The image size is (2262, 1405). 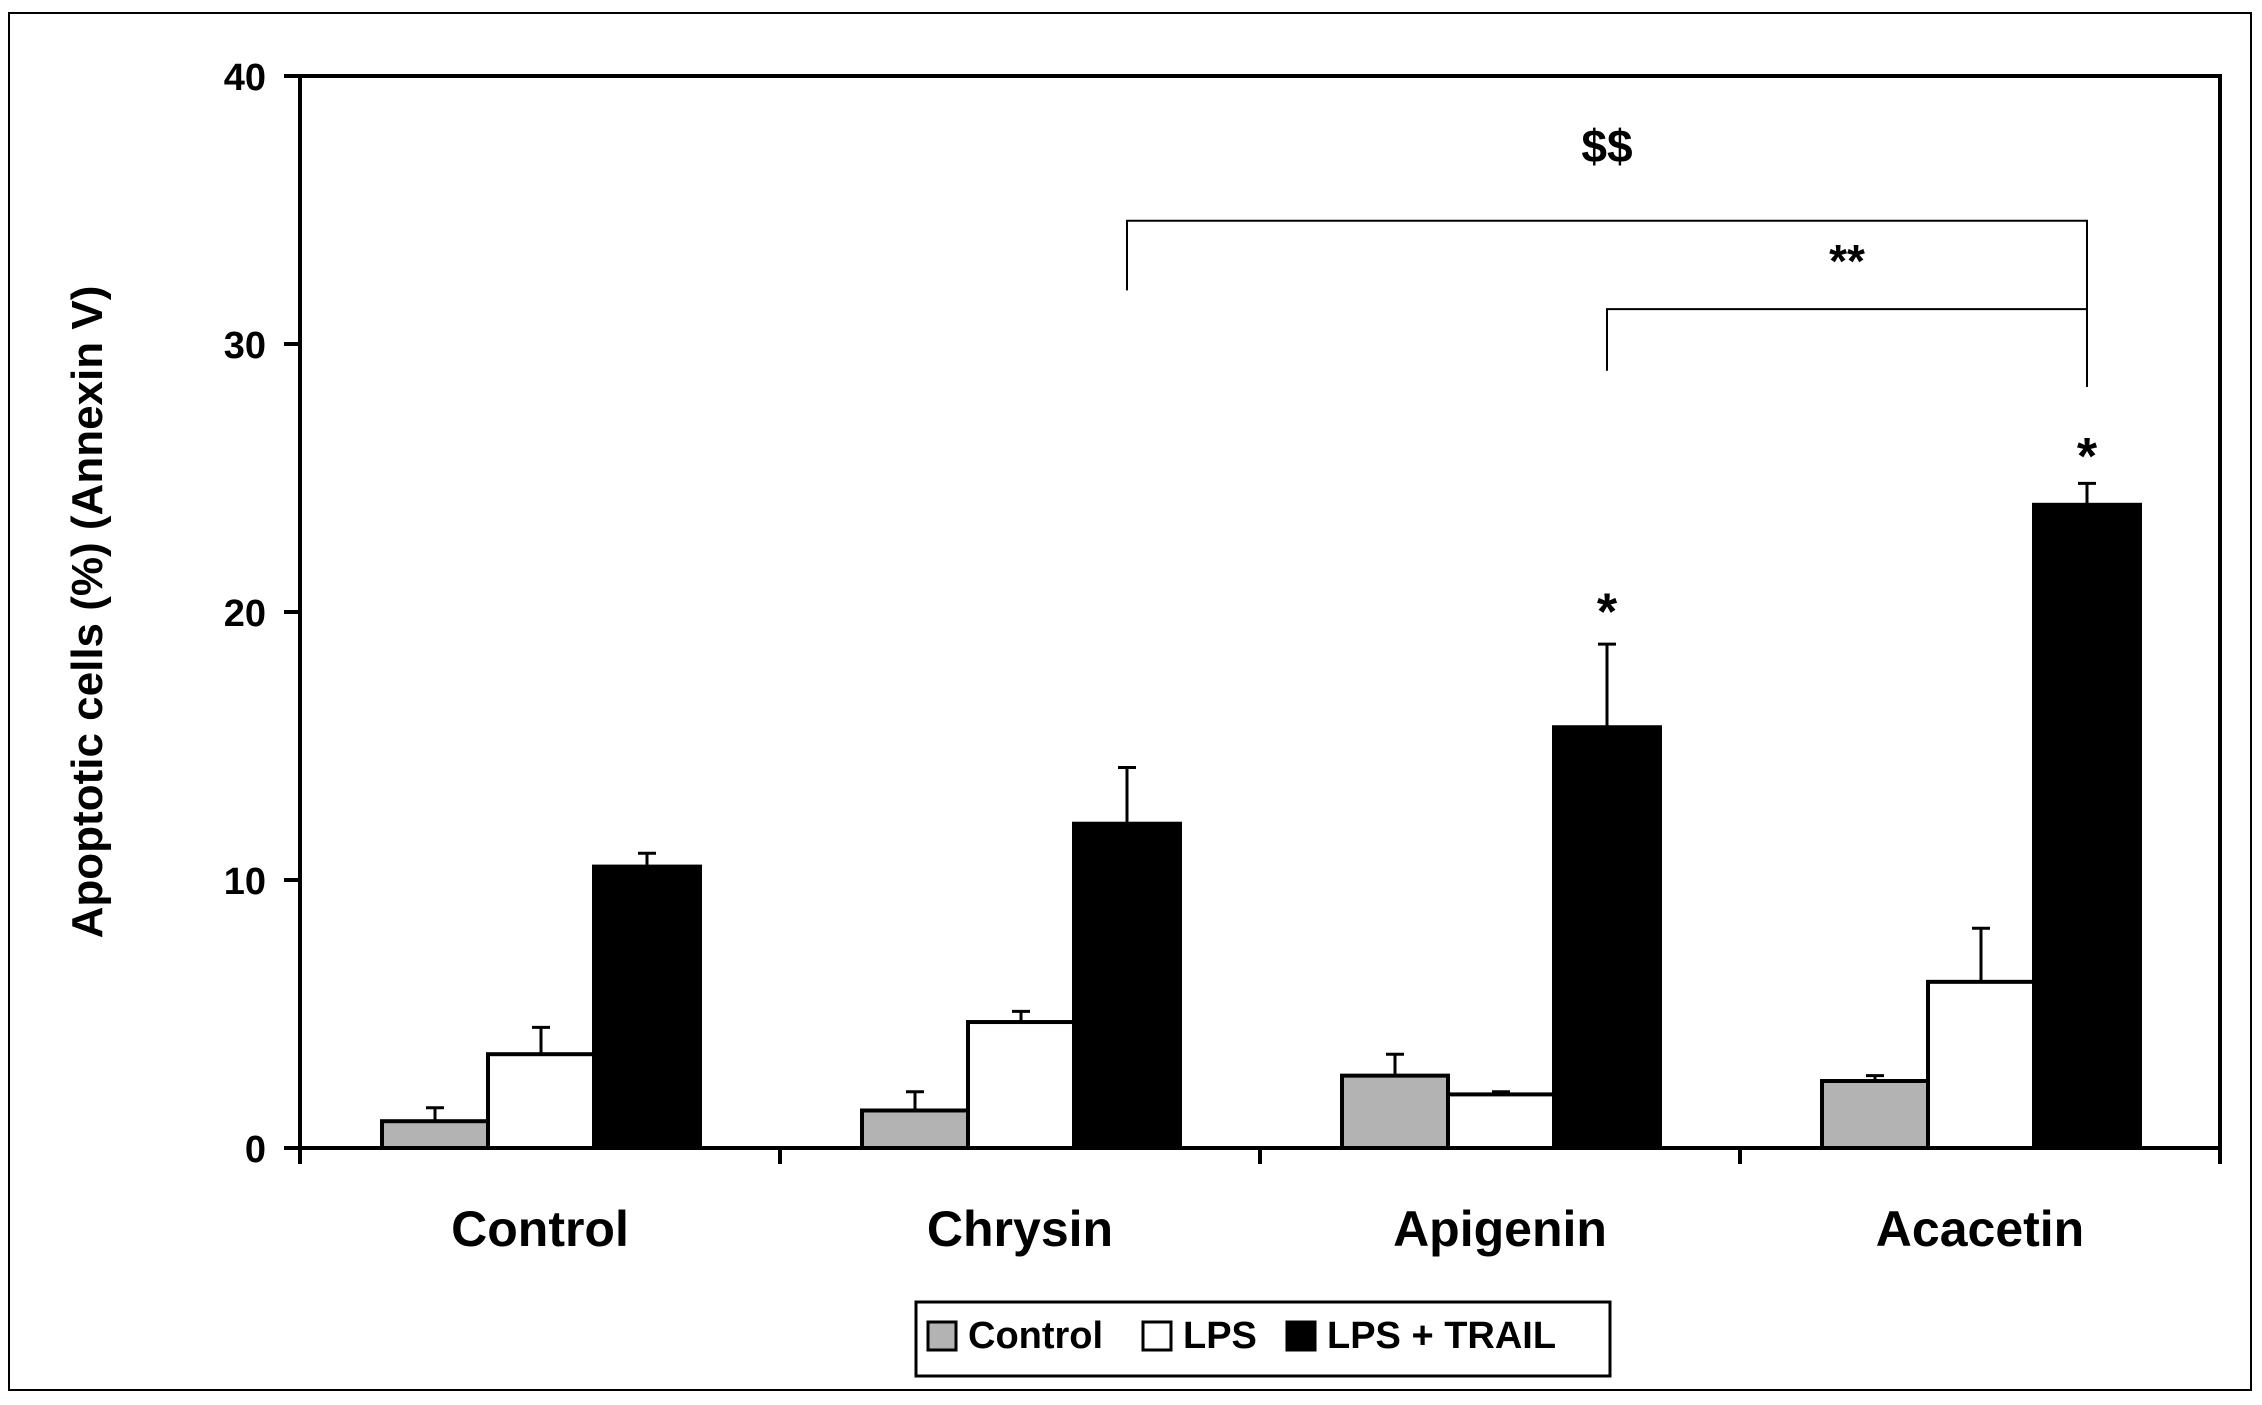 What do you see at coordinates (255, 1150) in the screenshot?
I see `y-tick-label: 0` at bounding box center [255, 1150].